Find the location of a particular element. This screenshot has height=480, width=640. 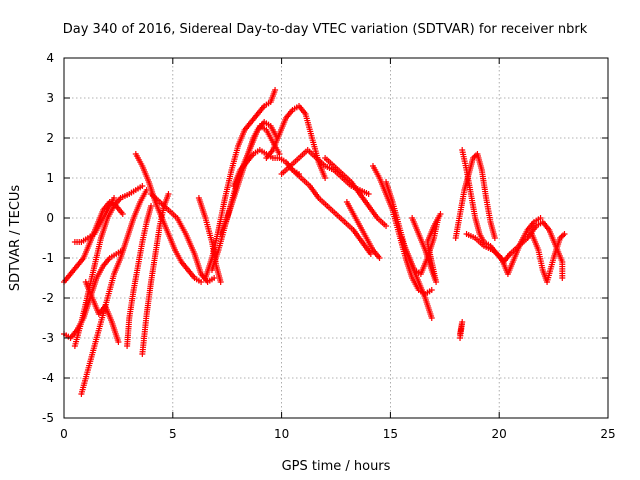

series-s12 is located at coordinates (240, 184).